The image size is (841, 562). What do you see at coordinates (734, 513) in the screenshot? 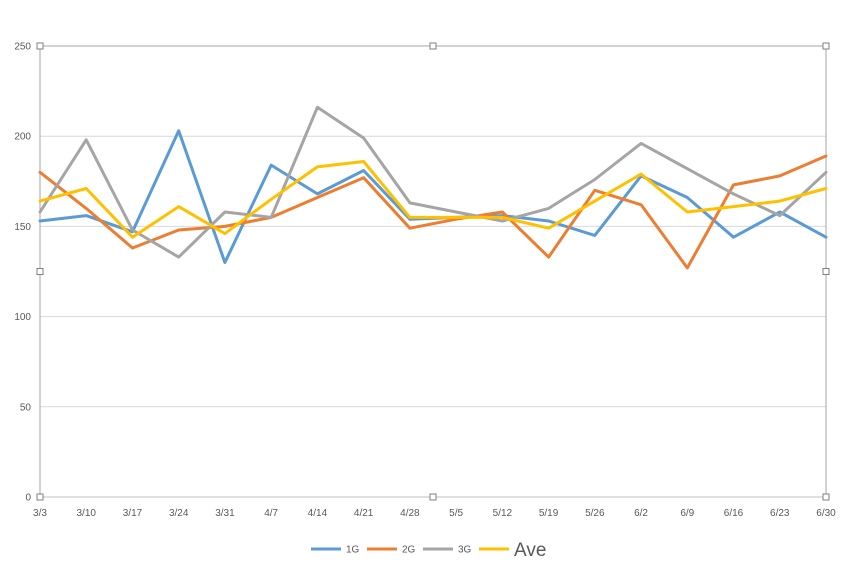
I see `x-tick-label-6-16: 6/16` at bounding box center [734, 513].